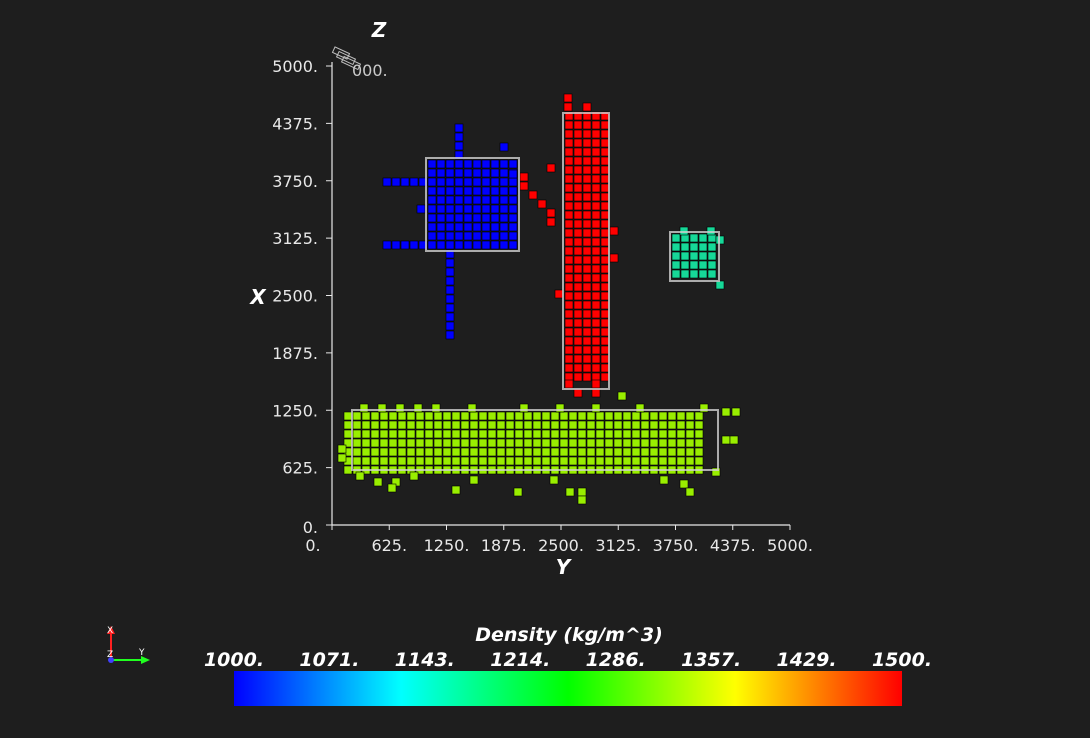 The height and width of the screenshot is (738, 1090). Describe the element at coordinates (698, 258) in the screenshot. I see `teal-body` at that location.